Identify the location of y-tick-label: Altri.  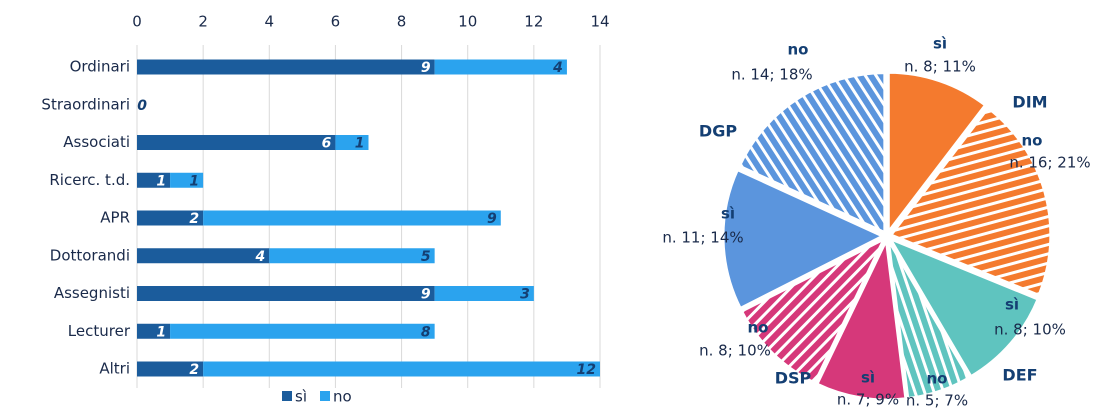
(114, 369).